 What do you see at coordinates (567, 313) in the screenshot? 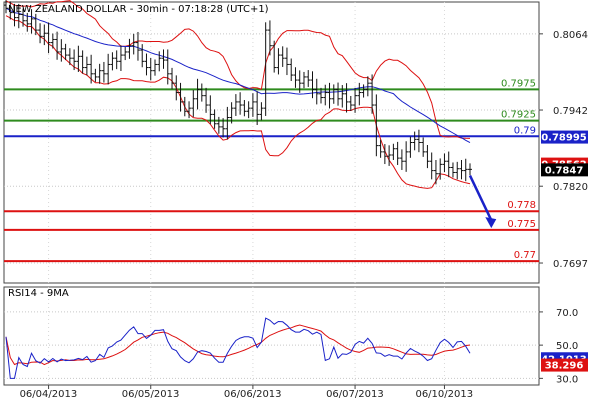
I see `rsi-tick-label: 70.0` at bounding box center [567, 313].